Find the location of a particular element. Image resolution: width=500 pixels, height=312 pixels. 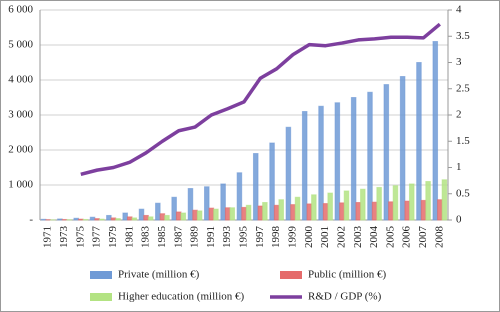

y-tick-label: 1 000 is located at coordinates (20, 185).